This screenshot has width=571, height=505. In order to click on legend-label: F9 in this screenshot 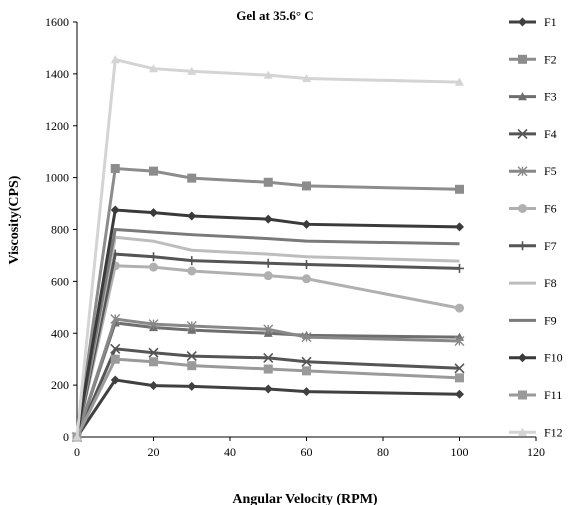, I will do `click(550, 320)`.